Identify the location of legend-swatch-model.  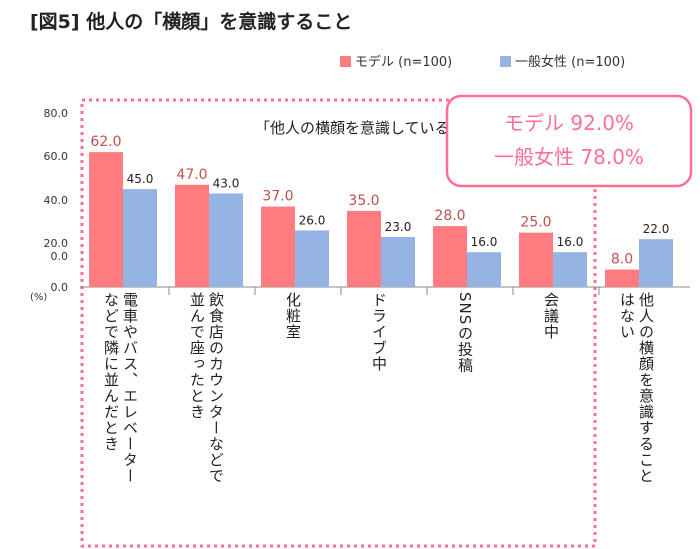
(345, 61).